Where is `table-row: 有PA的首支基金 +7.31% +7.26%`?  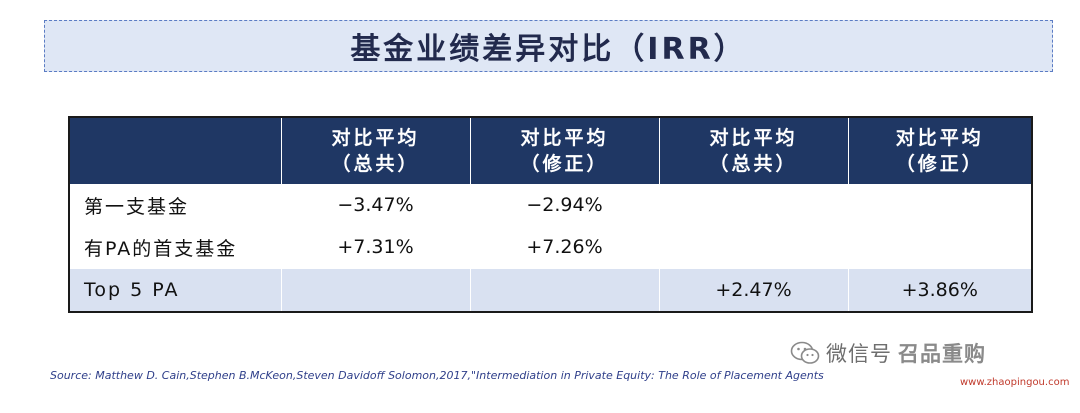
table-row: 有PA的首支基金 +7.31% +7.26% is located at coordinates (550, 247).